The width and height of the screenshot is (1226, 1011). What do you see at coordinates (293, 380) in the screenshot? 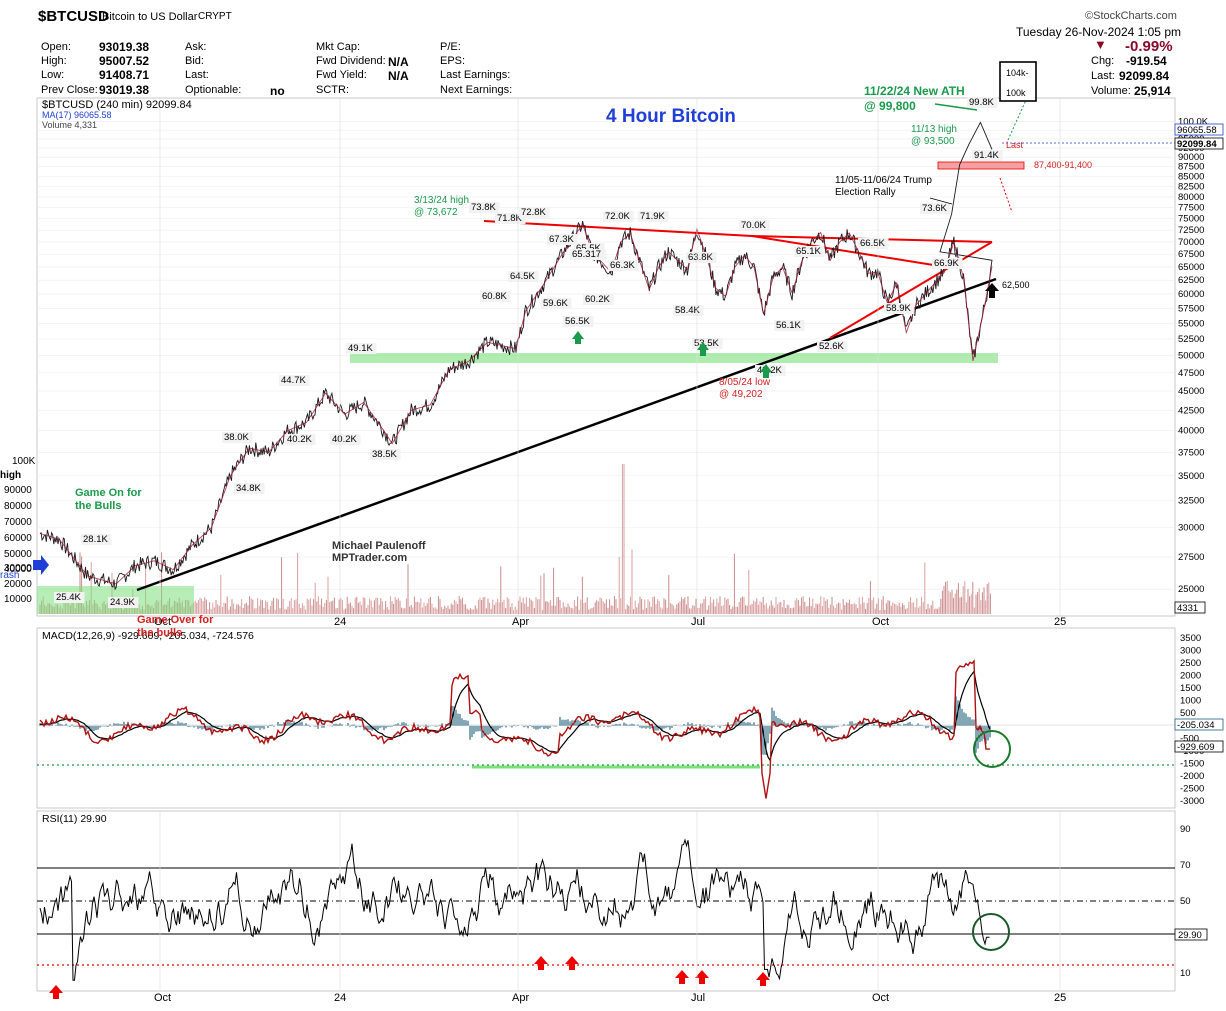
I see `price-label: 44.7K` at bounding box center [293, 380].